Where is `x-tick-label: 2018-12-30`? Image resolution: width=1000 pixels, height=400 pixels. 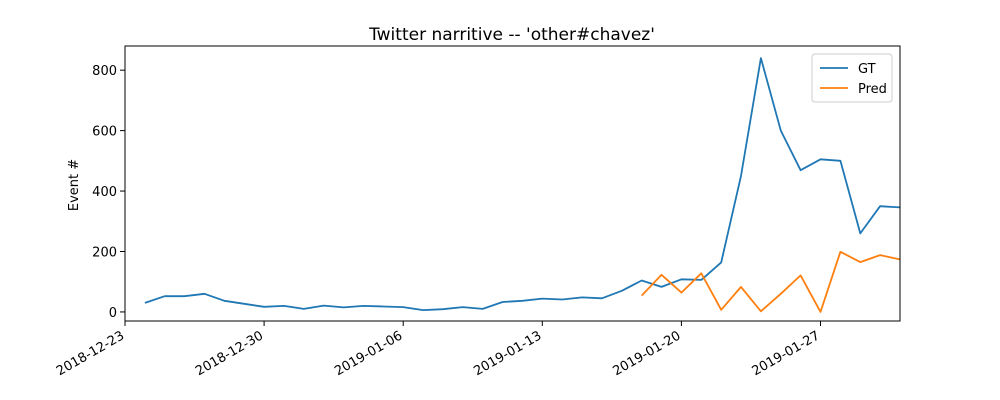 x-tick-label: 2018-12-30 is located at coordinates (229, 353).